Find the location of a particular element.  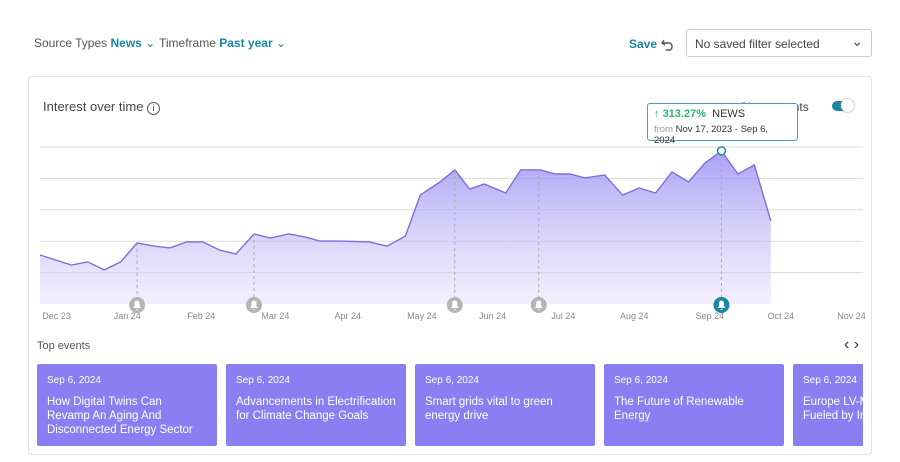

x-tick-label: Nov 24 is located at coordinates (851, 316).